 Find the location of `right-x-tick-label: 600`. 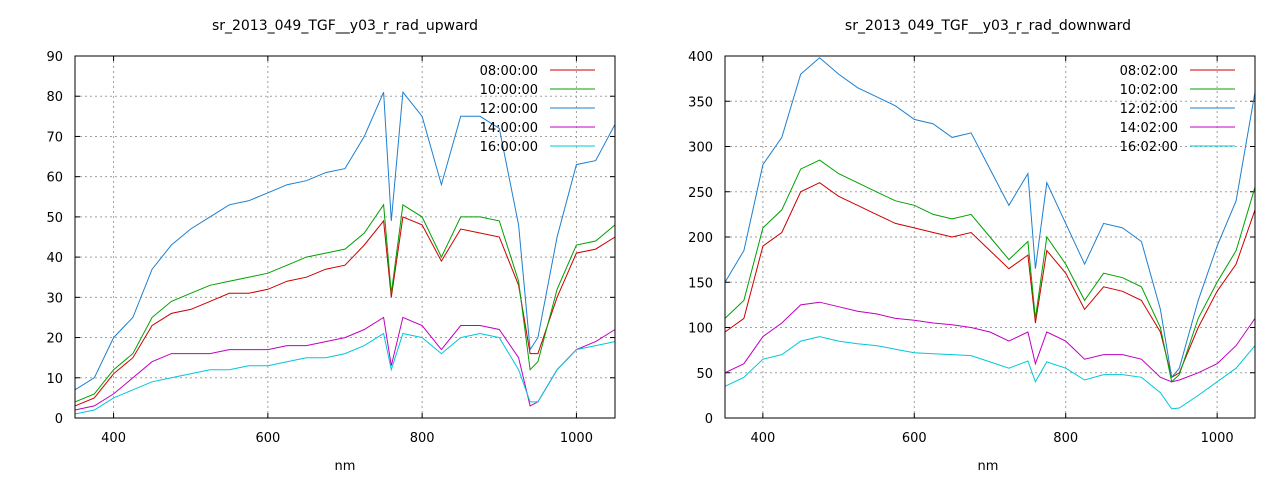

right-x-tick-label: 600 is located at coordinates (914, 438).